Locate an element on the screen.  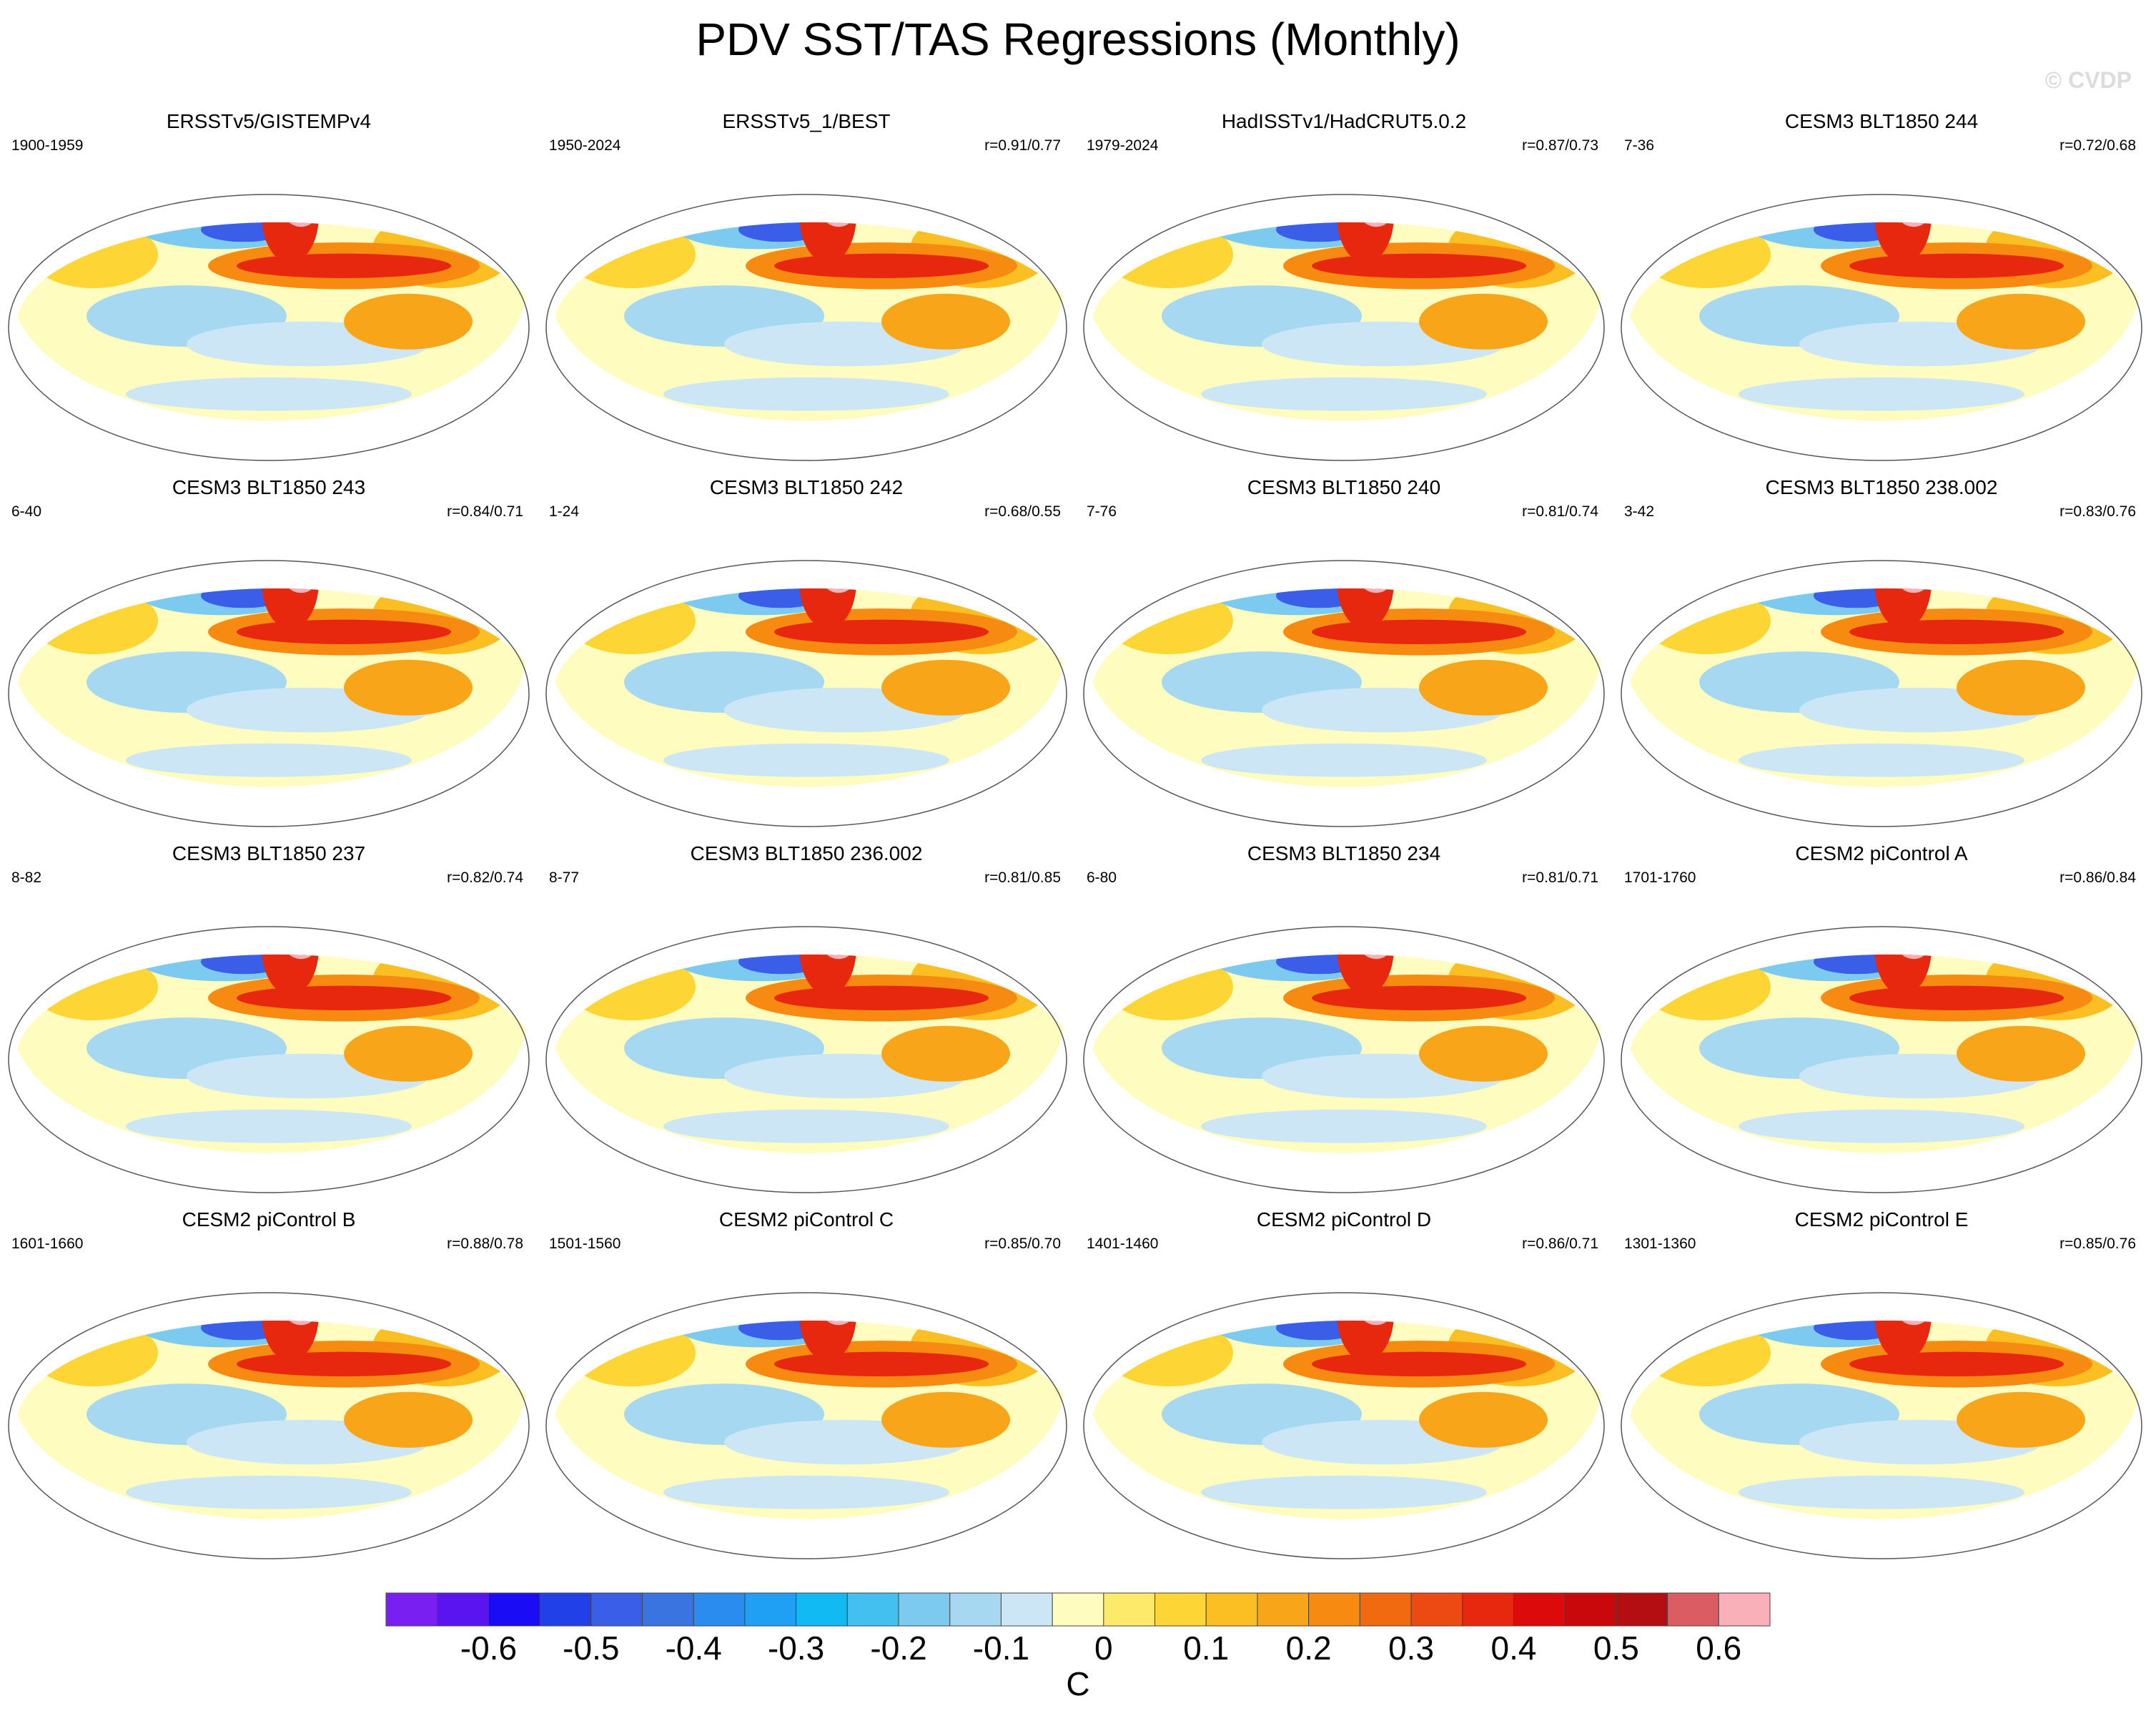
map-panel: ERSSTv5_1/BEST 1950-2024 r=0.91/0.77 is located at coordinates (806, 282).